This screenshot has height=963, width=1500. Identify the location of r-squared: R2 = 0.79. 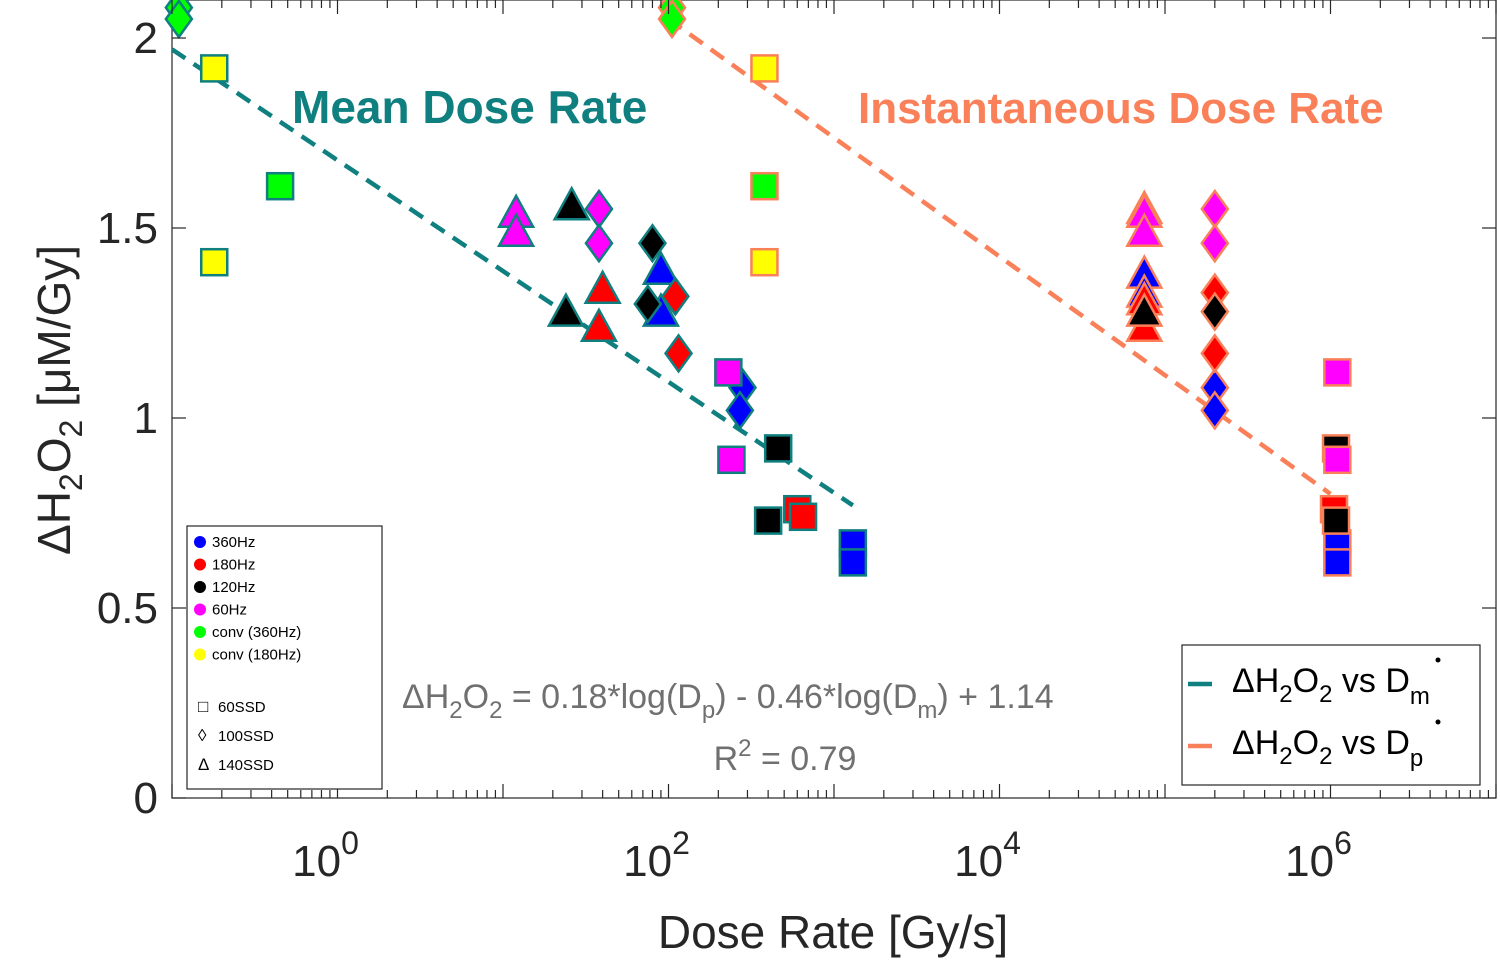
(785, 756).